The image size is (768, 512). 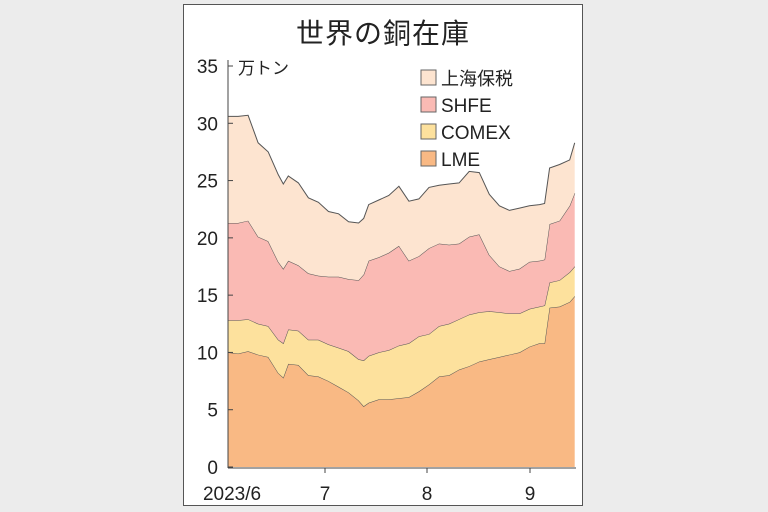 I want to click on y-tick-label: 35, so click(x=207, y=67).